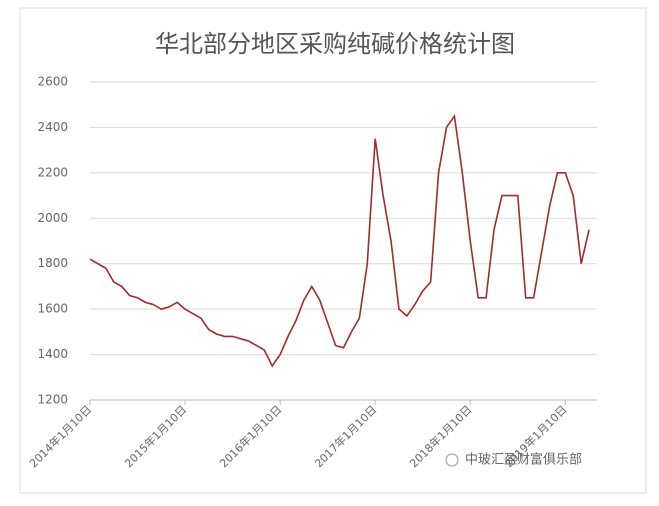 The height and width of the screenshot is (506, 659). Describe the element at coordinates (52, 400) in the screenshot. I see `y-tick-label: 1200` at that location.